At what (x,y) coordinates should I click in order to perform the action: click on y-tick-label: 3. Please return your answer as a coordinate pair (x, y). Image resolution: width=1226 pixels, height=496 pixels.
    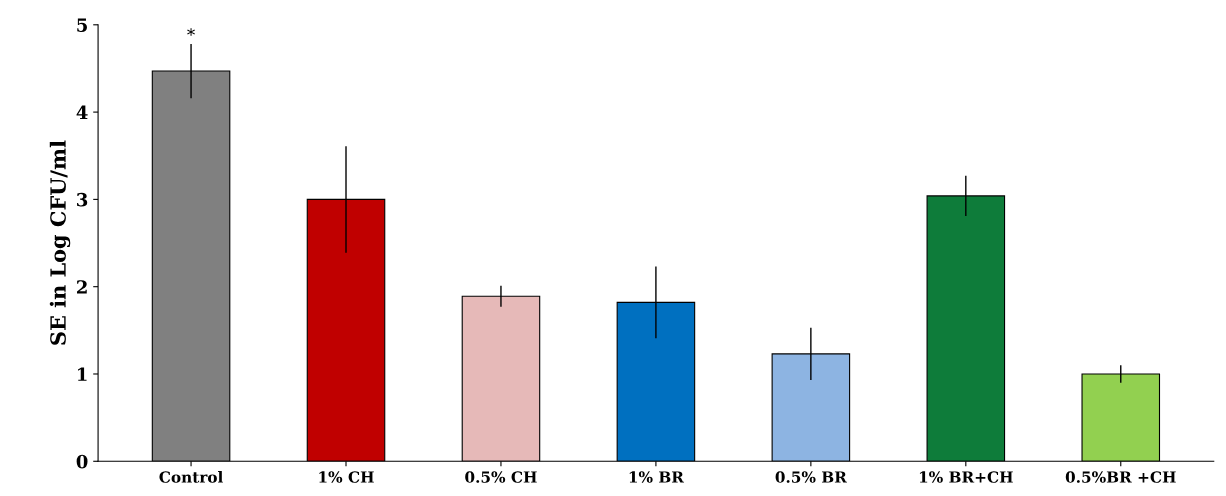
    Looking at the image, I should click on (82, 199).